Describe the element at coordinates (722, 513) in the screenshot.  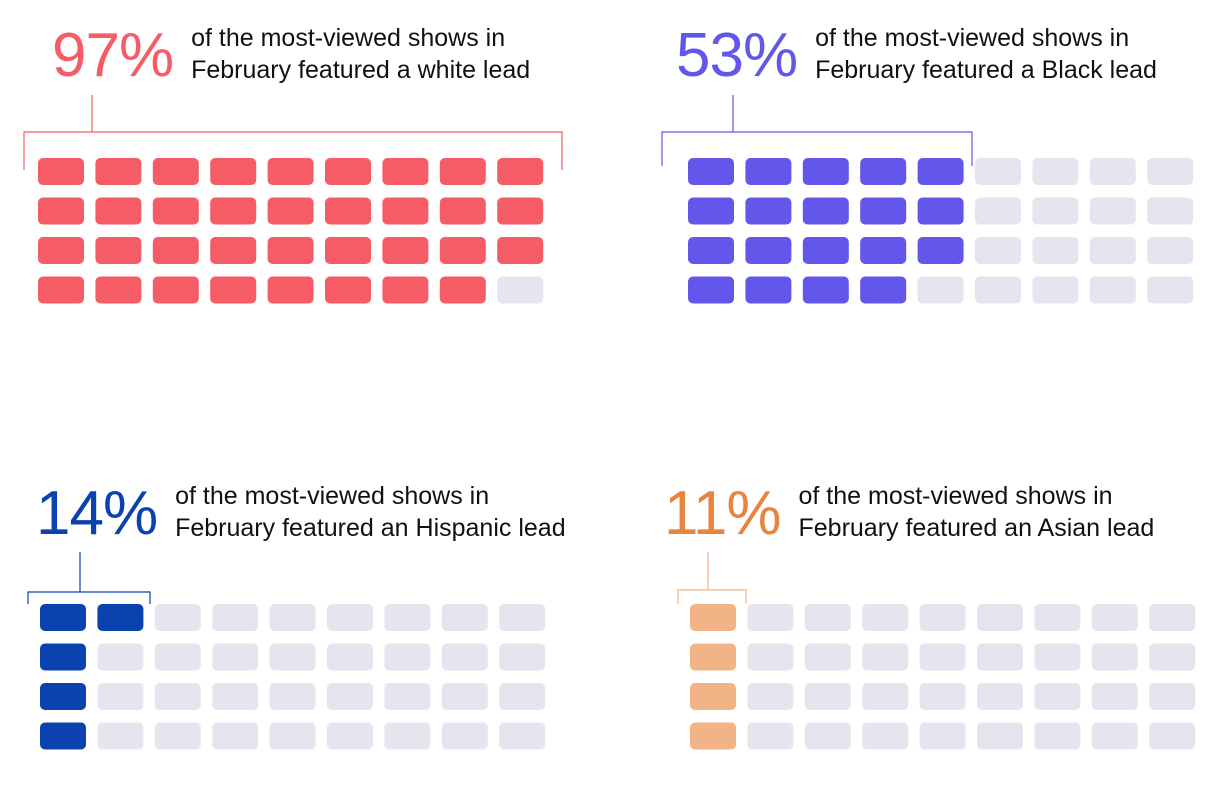
I see `percentage-value: 11%` at that location.